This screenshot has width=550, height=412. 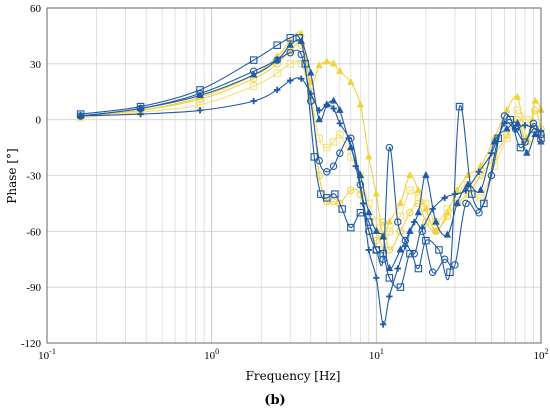 What do you see at coordinates (211, 354) in the screenshot?
I see `x-tick-label: 10⁰` at bounding box center [211, 354].